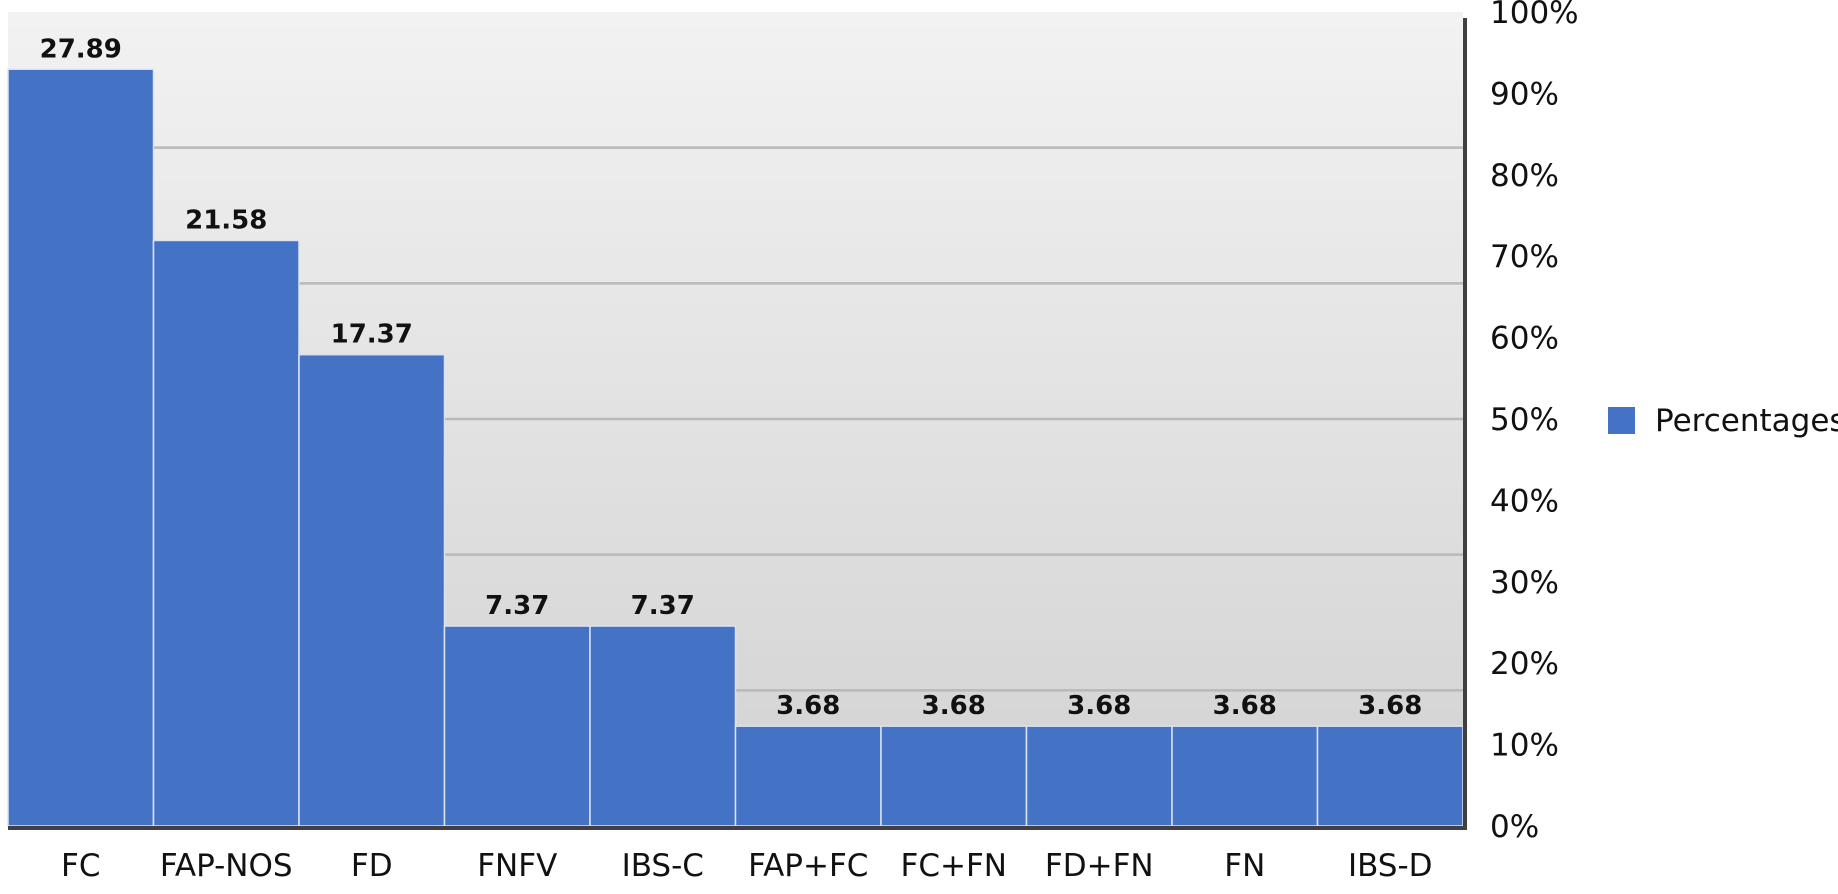 Image resolution: width=1838 pixels, height=894 pixels. I want to click on x-tick-label: IBS-C, so click(663, 866).